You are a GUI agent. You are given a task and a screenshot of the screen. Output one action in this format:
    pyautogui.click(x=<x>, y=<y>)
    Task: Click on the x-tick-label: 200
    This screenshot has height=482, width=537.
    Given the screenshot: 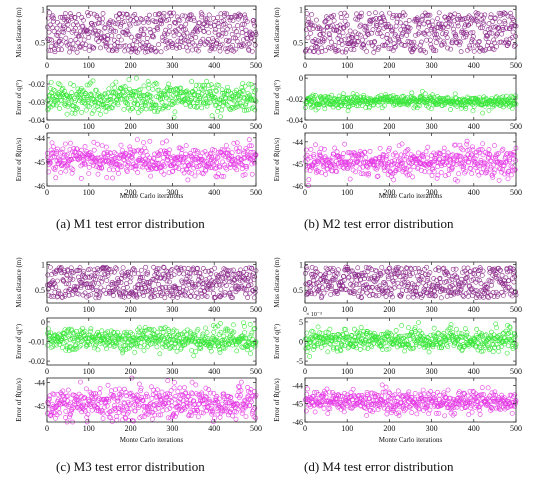 What is the action you would take?
    pyautogui.click(x=131, y=192)
    